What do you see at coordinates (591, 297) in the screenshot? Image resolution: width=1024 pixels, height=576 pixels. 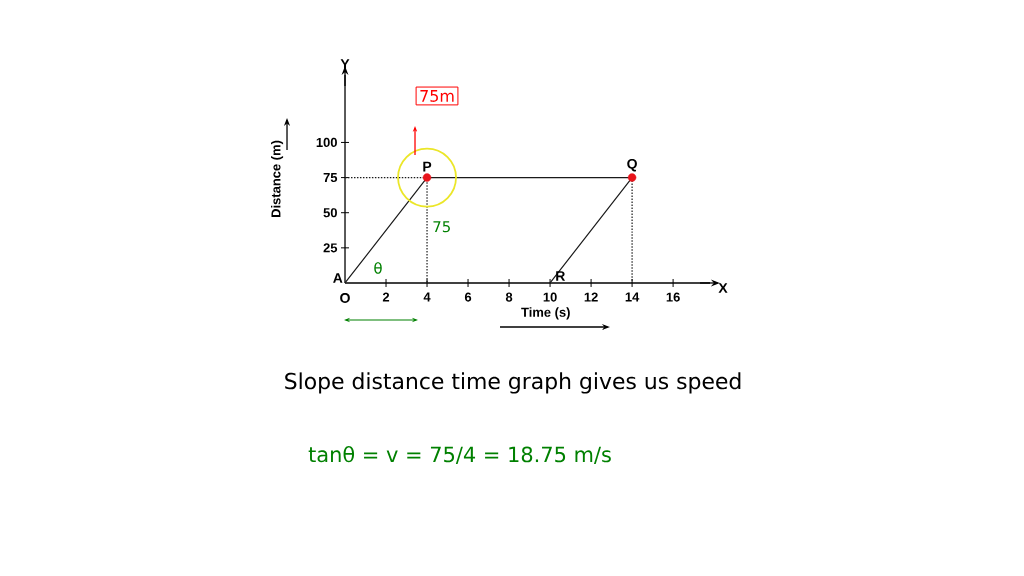 I see `x-tick-label: 12` at bounding box center [591, 297].